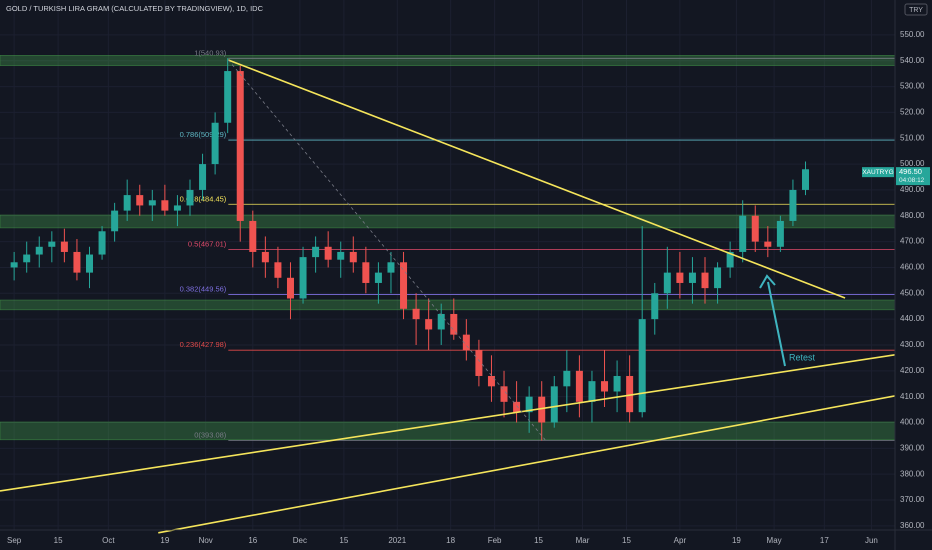 Image resolution: width=932 pixels, height=550 pixels. I want to click on y-tick-label: 430.00, so click(912, 344).